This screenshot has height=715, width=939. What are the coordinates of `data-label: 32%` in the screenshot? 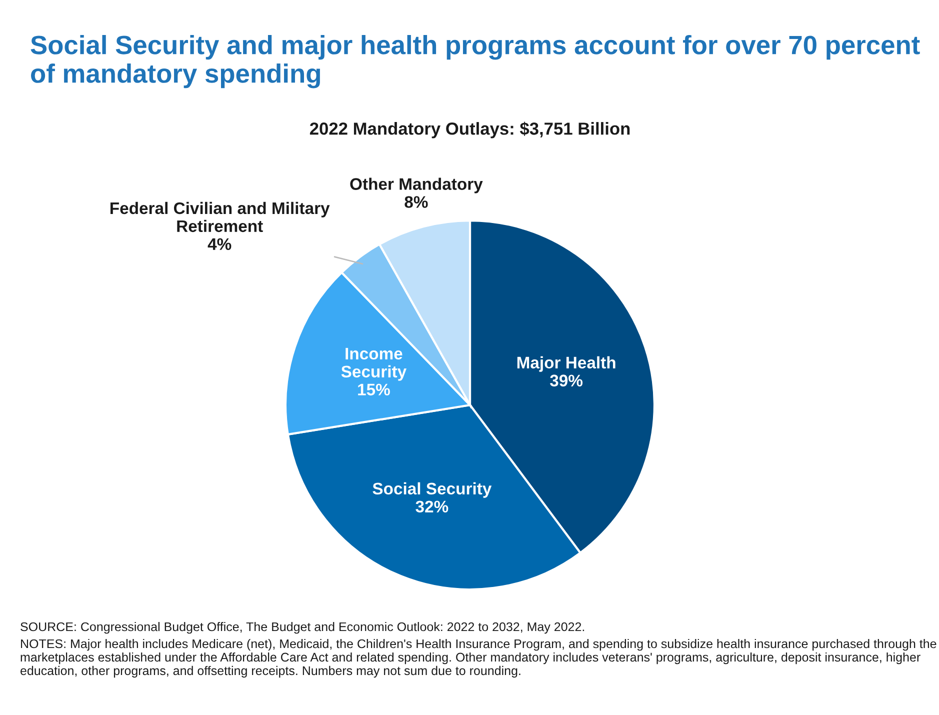 It's located at (432, 506).